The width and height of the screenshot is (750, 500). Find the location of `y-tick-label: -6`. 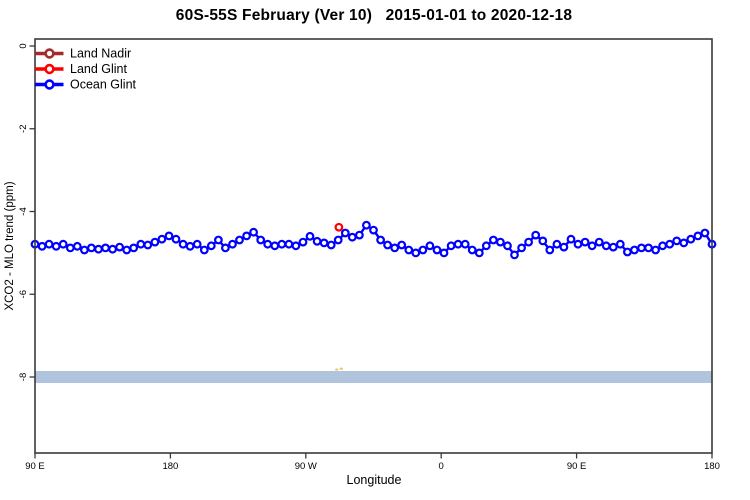

y-tick-label: -6 is located at coordinates (23, 294).